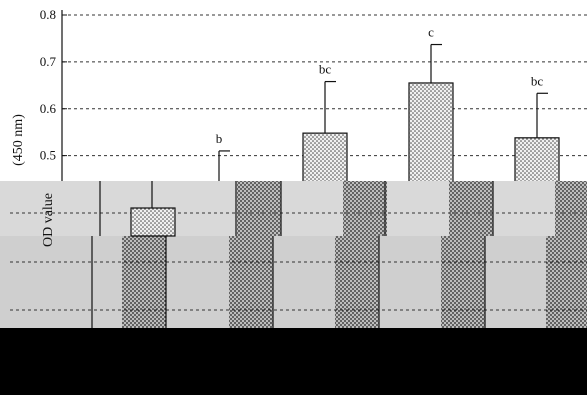 This screenshot has width=587, height=395. What do you see at coordinates (33, 180) in the screenshot?
I see `y-axis-label: (450 nm) OD value` at bounding box center [33, 180].